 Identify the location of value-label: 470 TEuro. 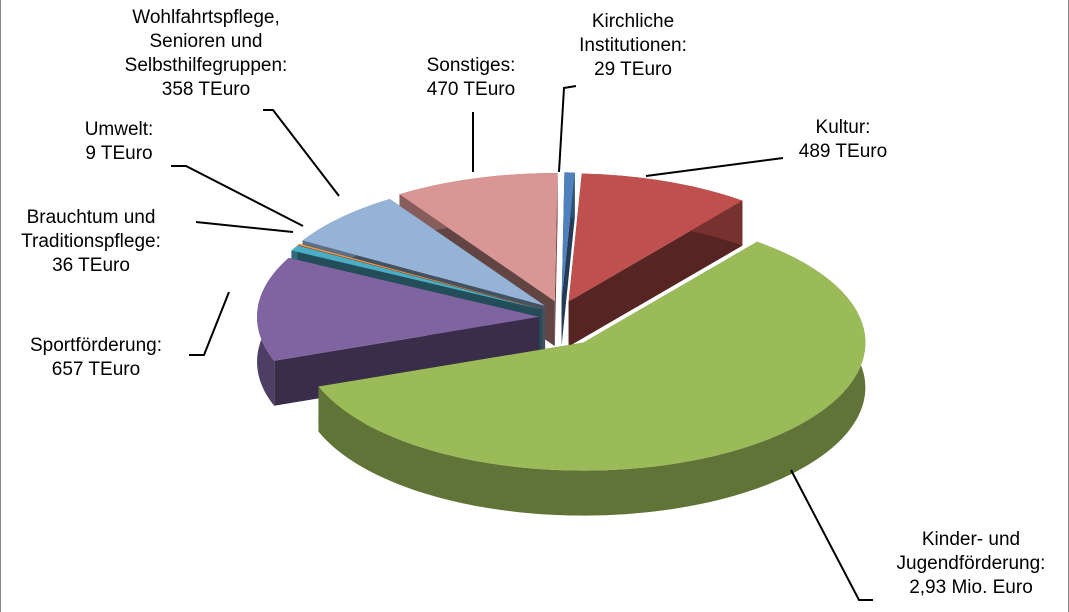
(471, 89).